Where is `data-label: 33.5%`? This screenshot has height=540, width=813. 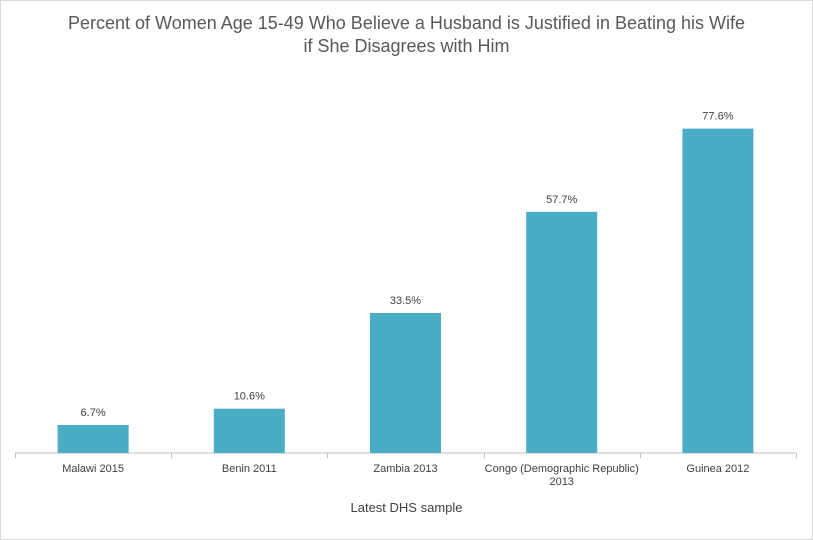
data-label: 33.5% is located at coordinates (405, 301).